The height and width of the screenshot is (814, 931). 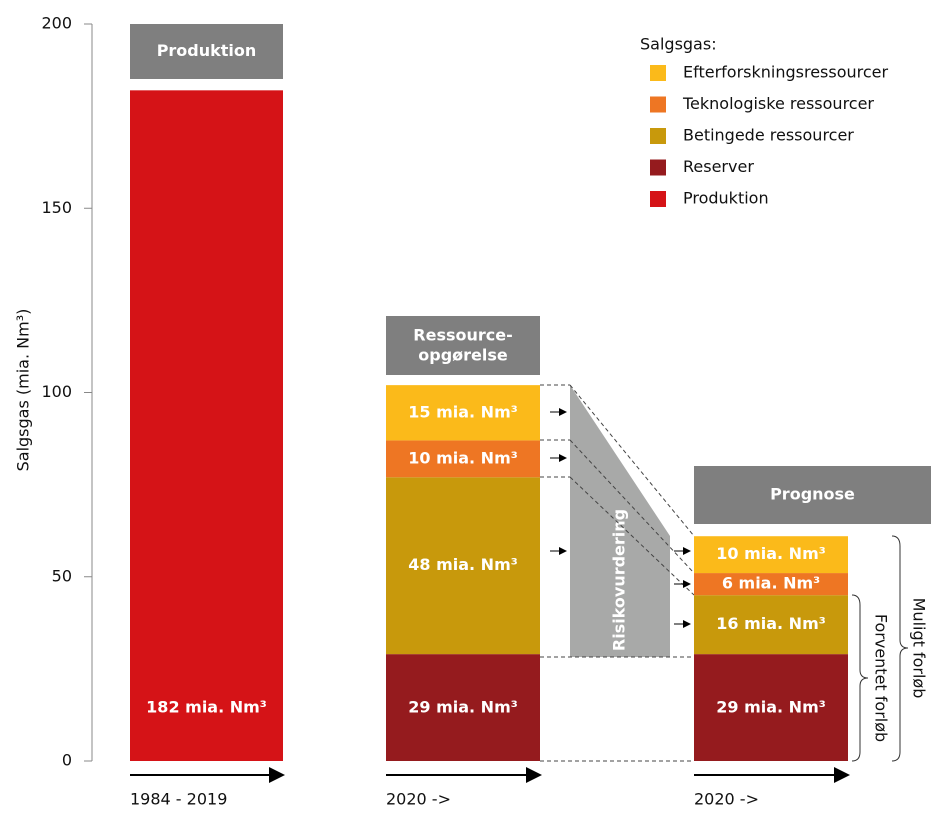 What do you see at coordinates (726, 198) in the screenshot?
I see `legend-label: Produktion` at bounding box center [726, 198].